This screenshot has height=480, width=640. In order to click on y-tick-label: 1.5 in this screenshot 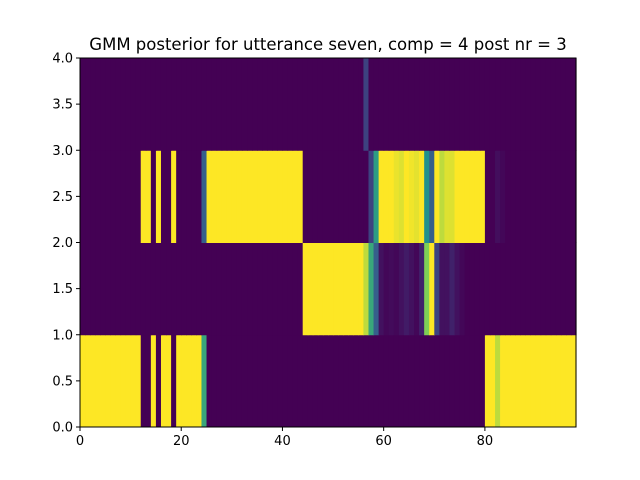, I will do `click(62, 289)`.